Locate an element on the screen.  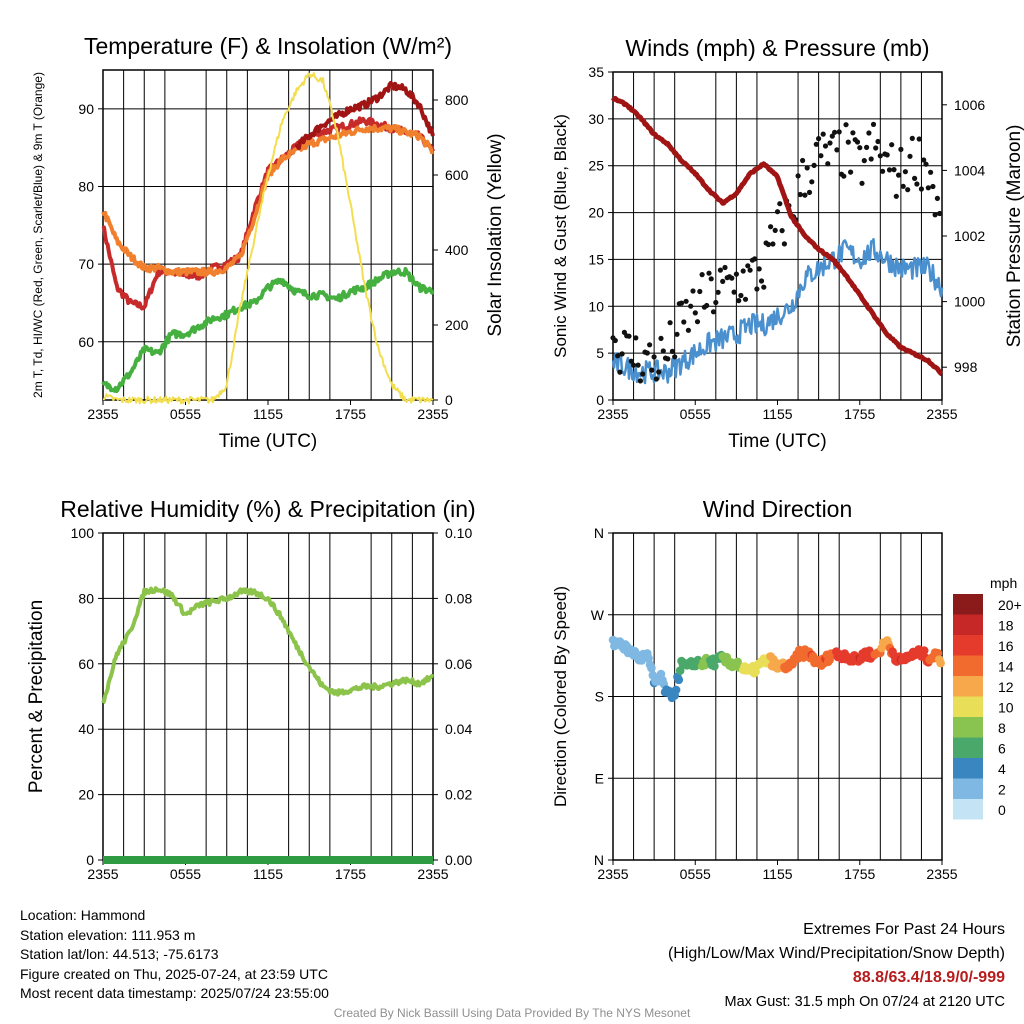
colorbar-label: 8 is located at coordinates (1002, 728).